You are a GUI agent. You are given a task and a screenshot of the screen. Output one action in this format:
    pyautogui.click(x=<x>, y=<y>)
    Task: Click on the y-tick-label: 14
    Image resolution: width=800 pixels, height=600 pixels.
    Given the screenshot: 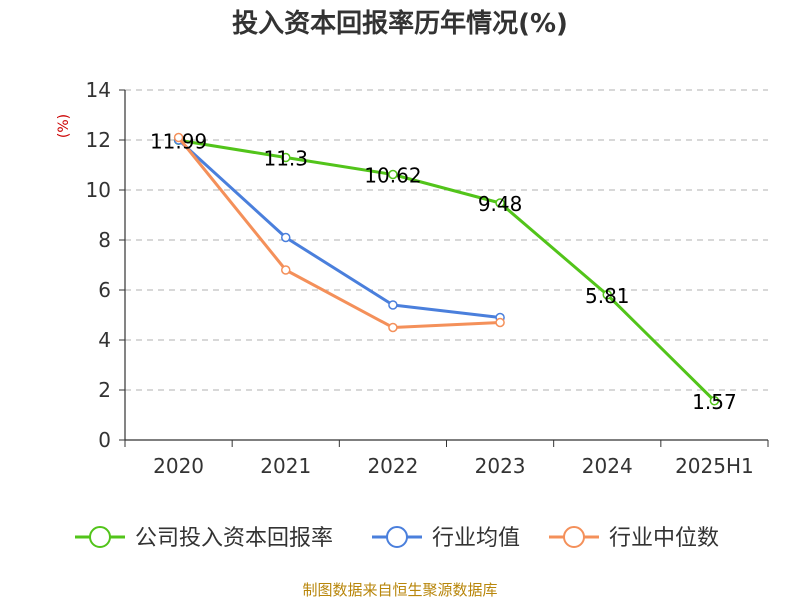 What is the action you would take?
    pyautogui.click(x=98, y=90)
    